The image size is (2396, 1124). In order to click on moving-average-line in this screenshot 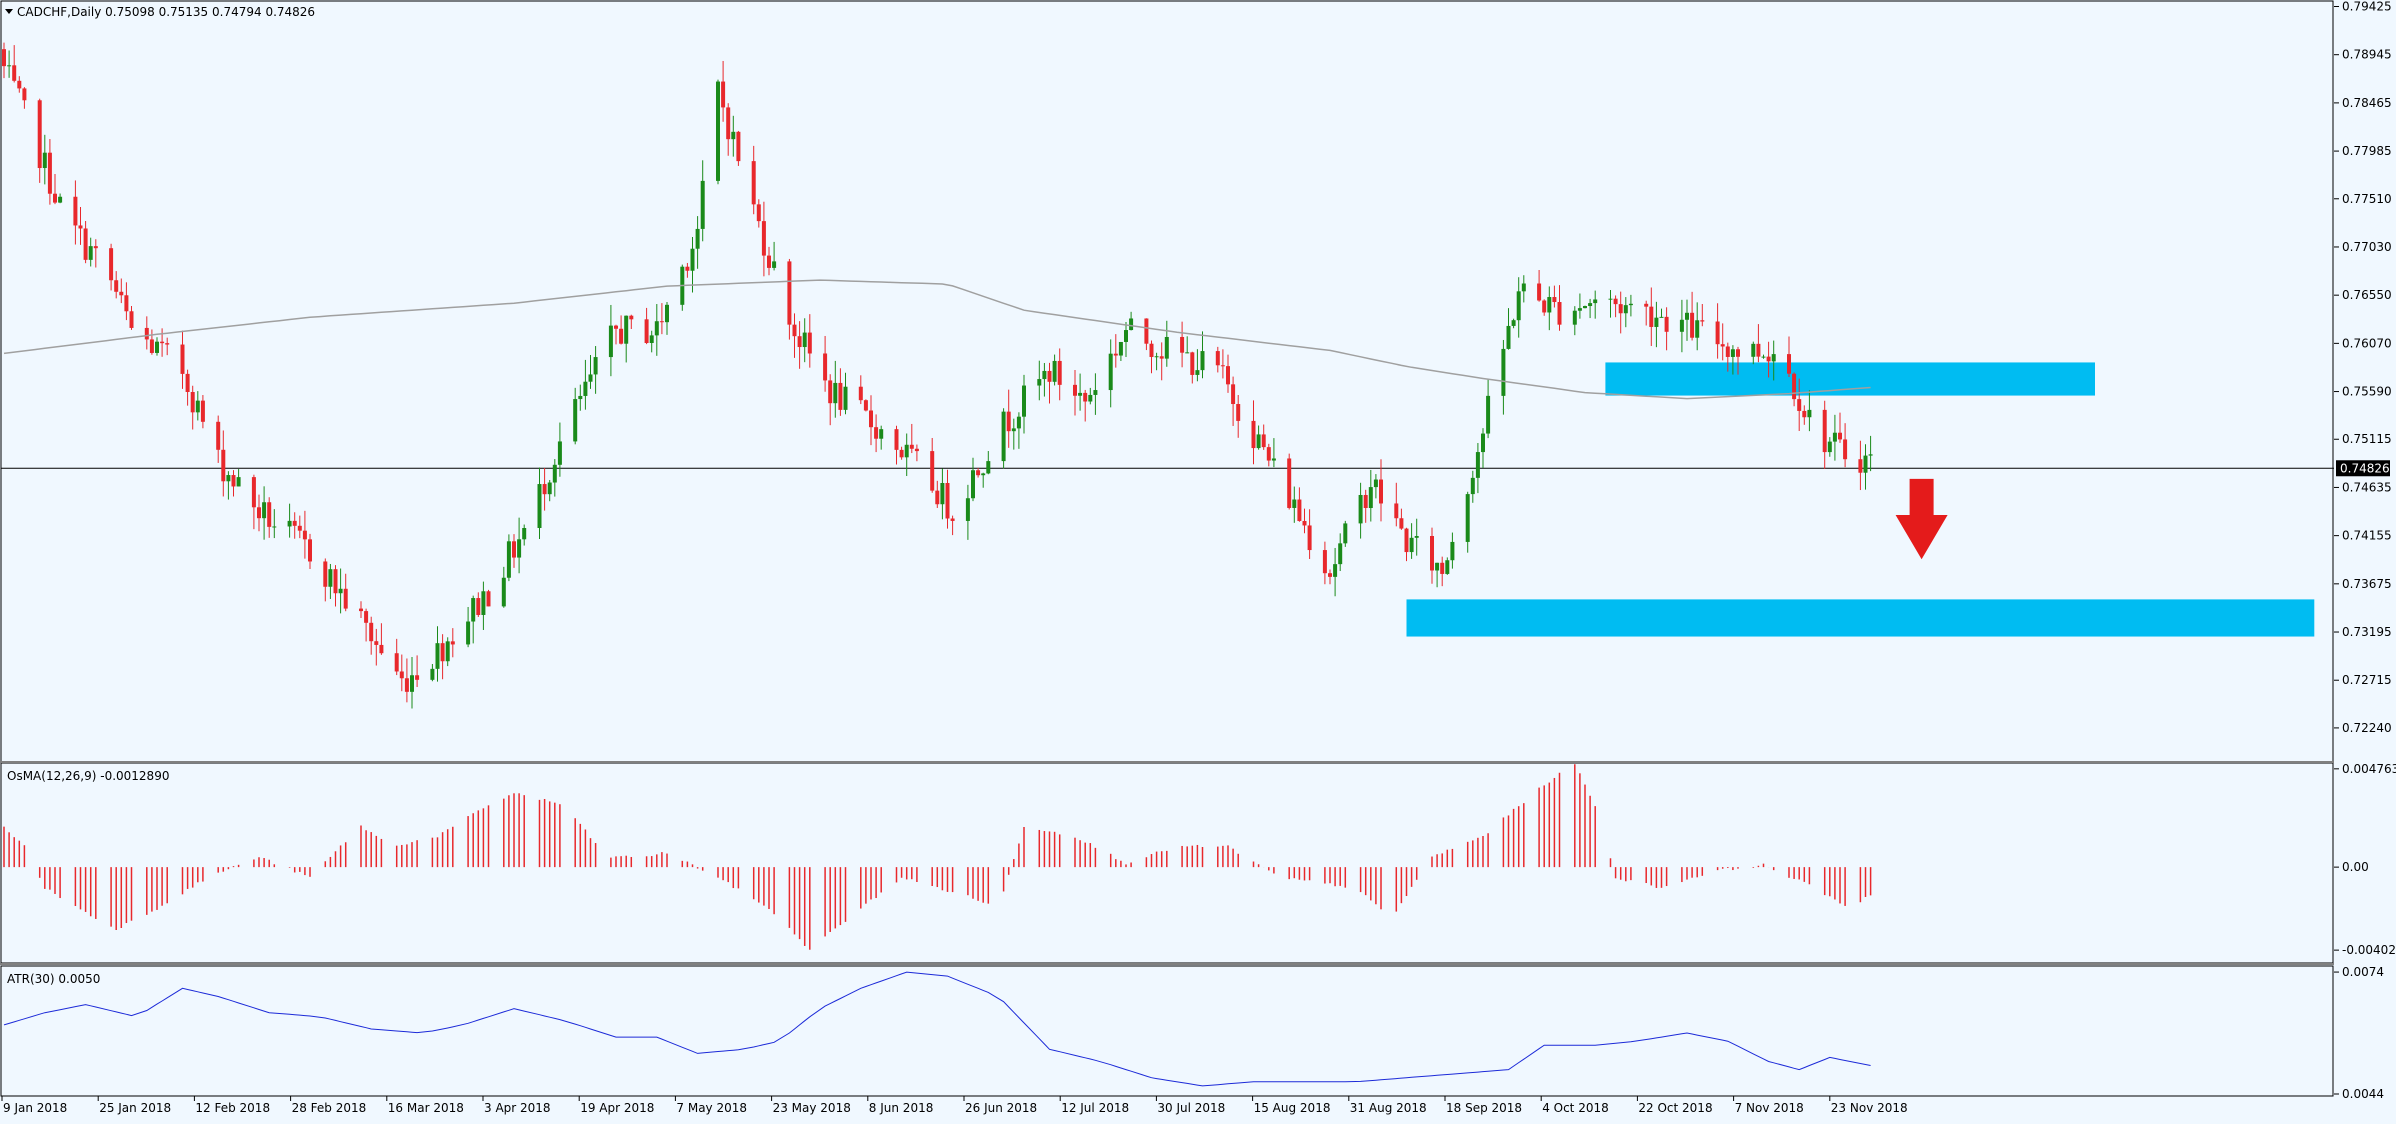, I will do `click(937, 339)`.